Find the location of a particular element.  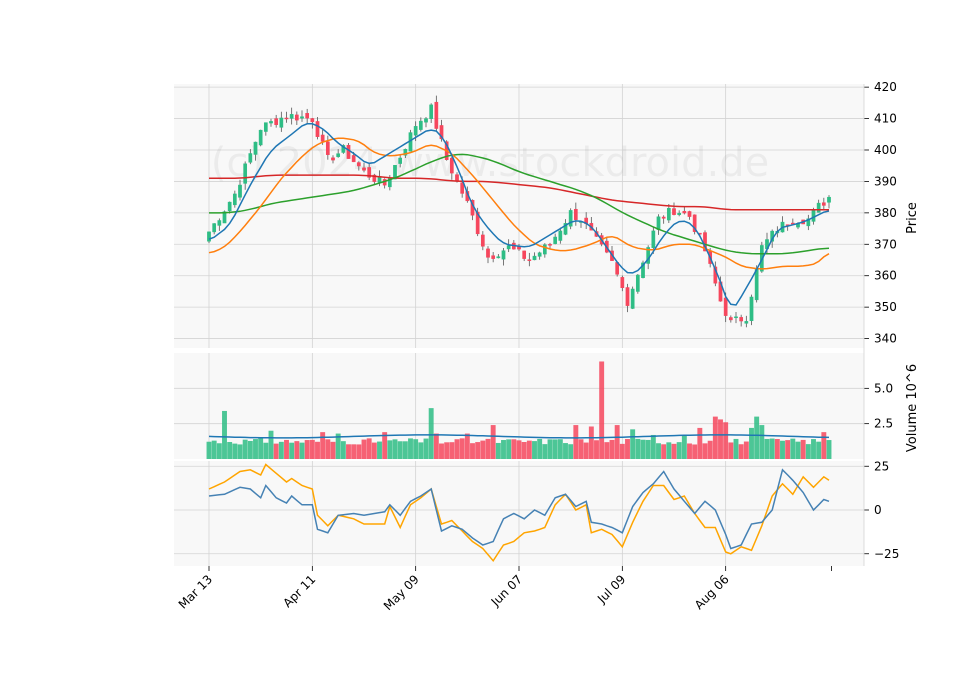

x-tick-label: Jun 07 is located at coordinates (506, 590).